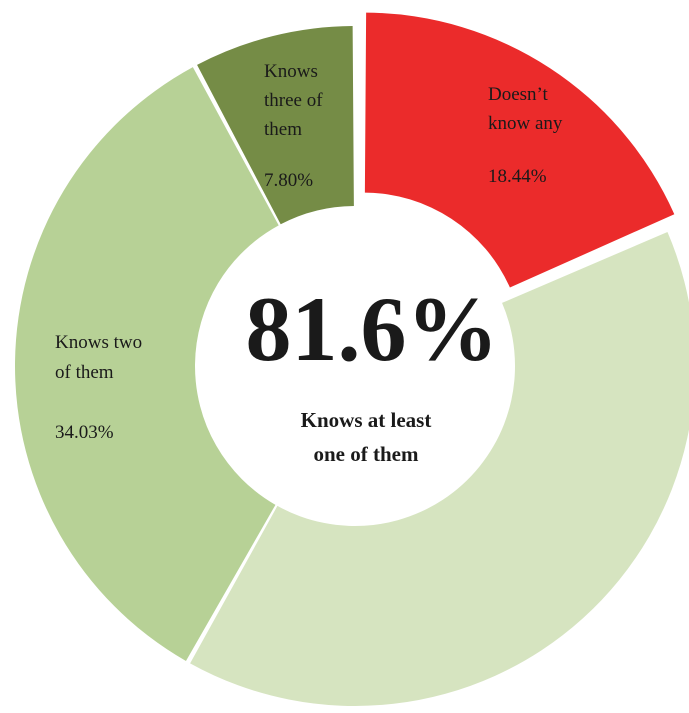 This screenshot has width=689, height=713. I want to click on center-summary: 81.6% Knows at least one of them, so click(372, 372).